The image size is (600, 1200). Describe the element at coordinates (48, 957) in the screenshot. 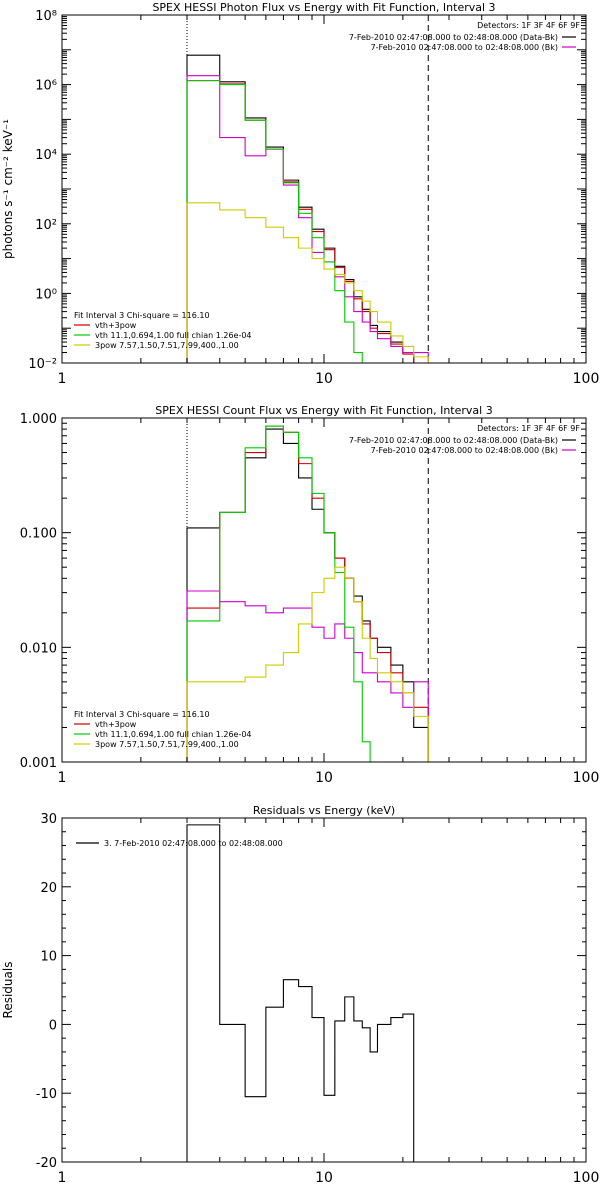

I see `y-tick-label: 10` at that location.